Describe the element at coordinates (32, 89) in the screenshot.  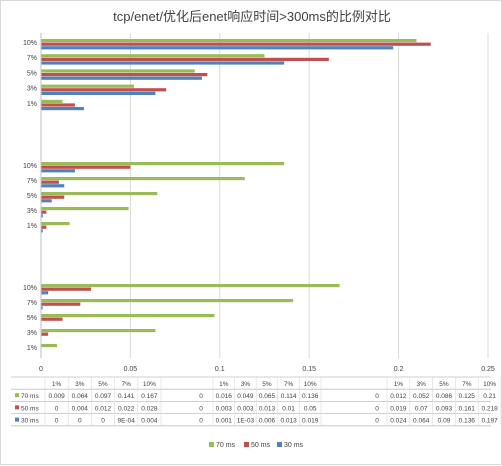
I see `y-category-label: 3%` at that location.